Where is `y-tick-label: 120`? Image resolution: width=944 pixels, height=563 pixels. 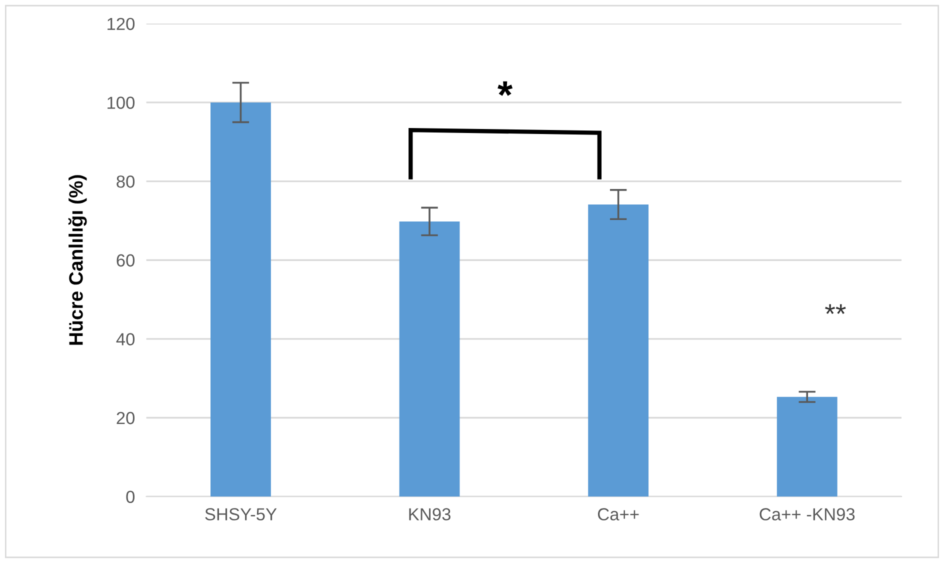
y-tick-label: 120 is located at coordinates (121, 24).